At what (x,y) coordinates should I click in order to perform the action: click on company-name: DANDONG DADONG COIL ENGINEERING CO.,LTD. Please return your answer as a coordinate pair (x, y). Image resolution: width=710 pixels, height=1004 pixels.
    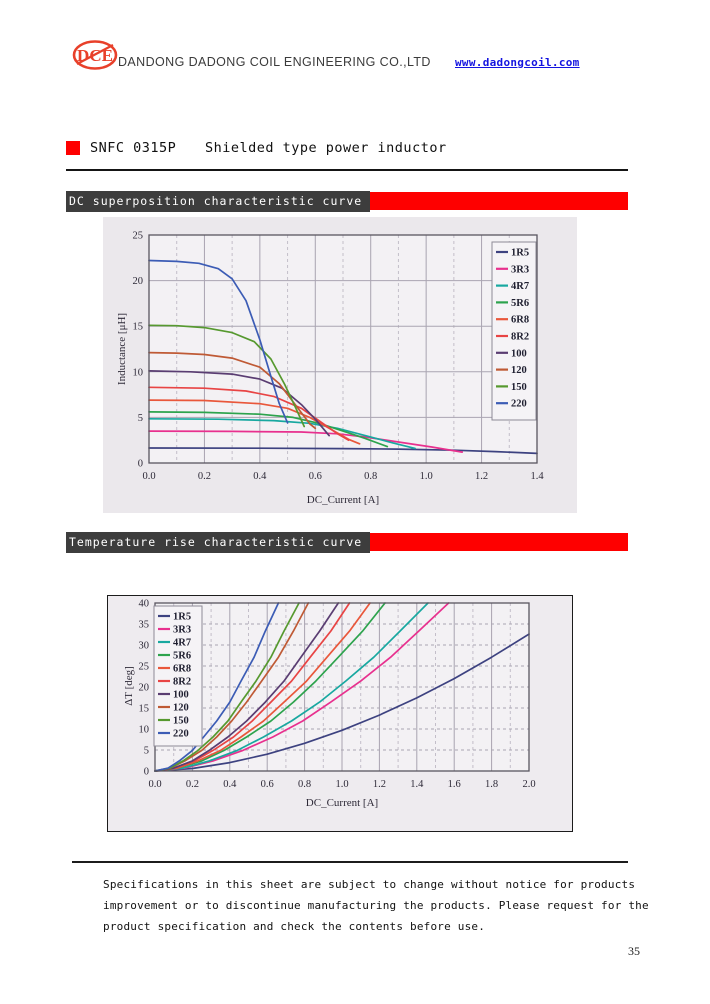
    Looking at the image, I should click on (274, 62).